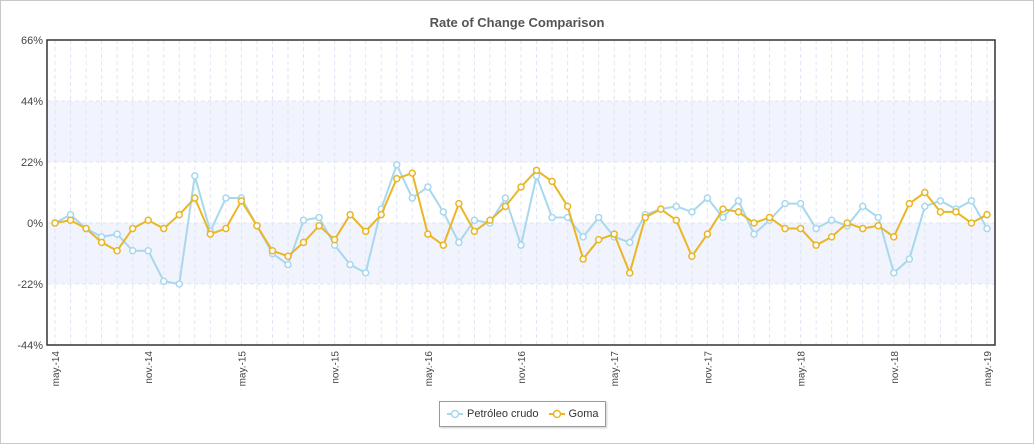 Image resolution: width=1034 pixels, height=444 pixels. I want to click on x-tick-label: may.-19, so click(988, 369).